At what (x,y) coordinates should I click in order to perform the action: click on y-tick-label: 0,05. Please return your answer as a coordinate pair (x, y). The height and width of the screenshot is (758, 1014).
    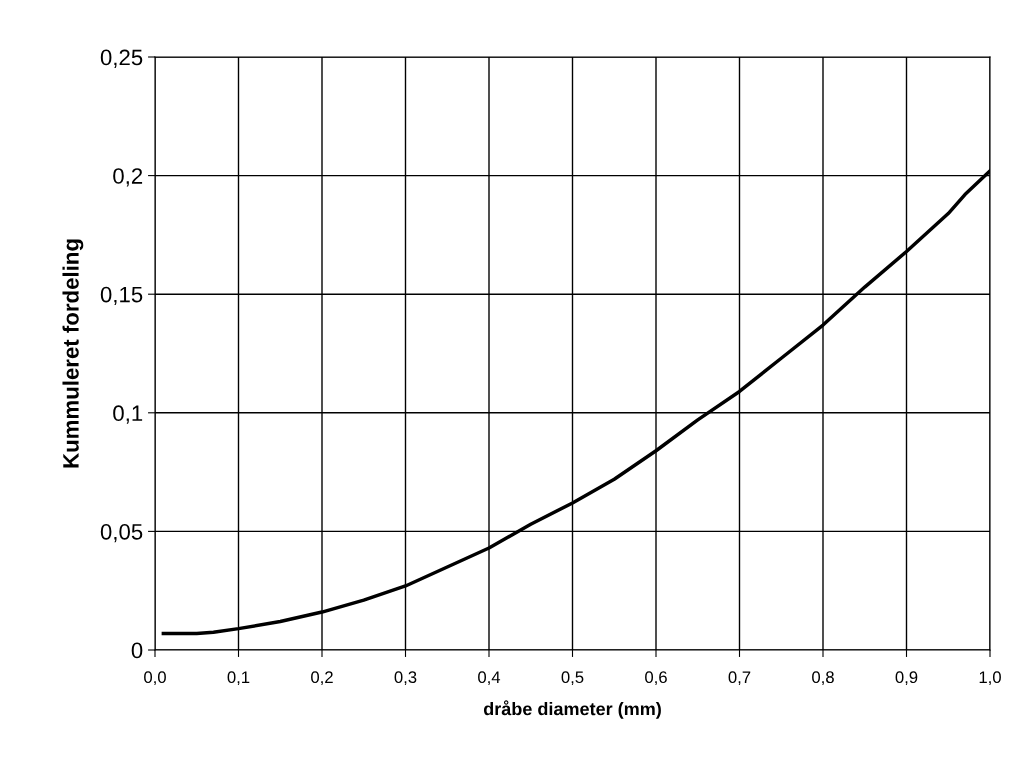
    Looking at the image, I should click on (121, 533).